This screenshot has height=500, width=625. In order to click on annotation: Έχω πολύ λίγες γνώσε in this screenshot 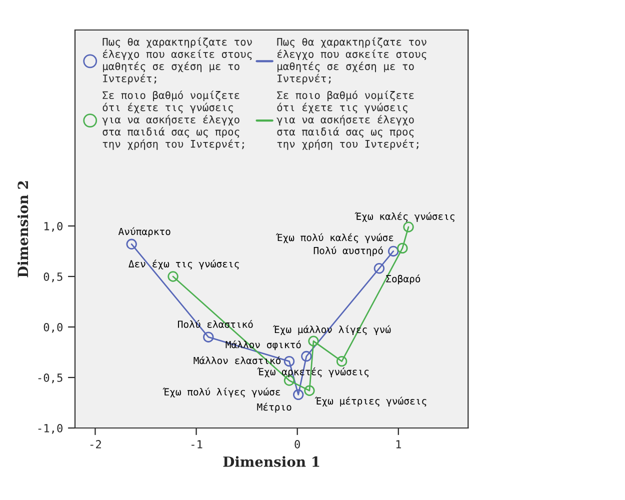, I will do `click(221, 393)`.